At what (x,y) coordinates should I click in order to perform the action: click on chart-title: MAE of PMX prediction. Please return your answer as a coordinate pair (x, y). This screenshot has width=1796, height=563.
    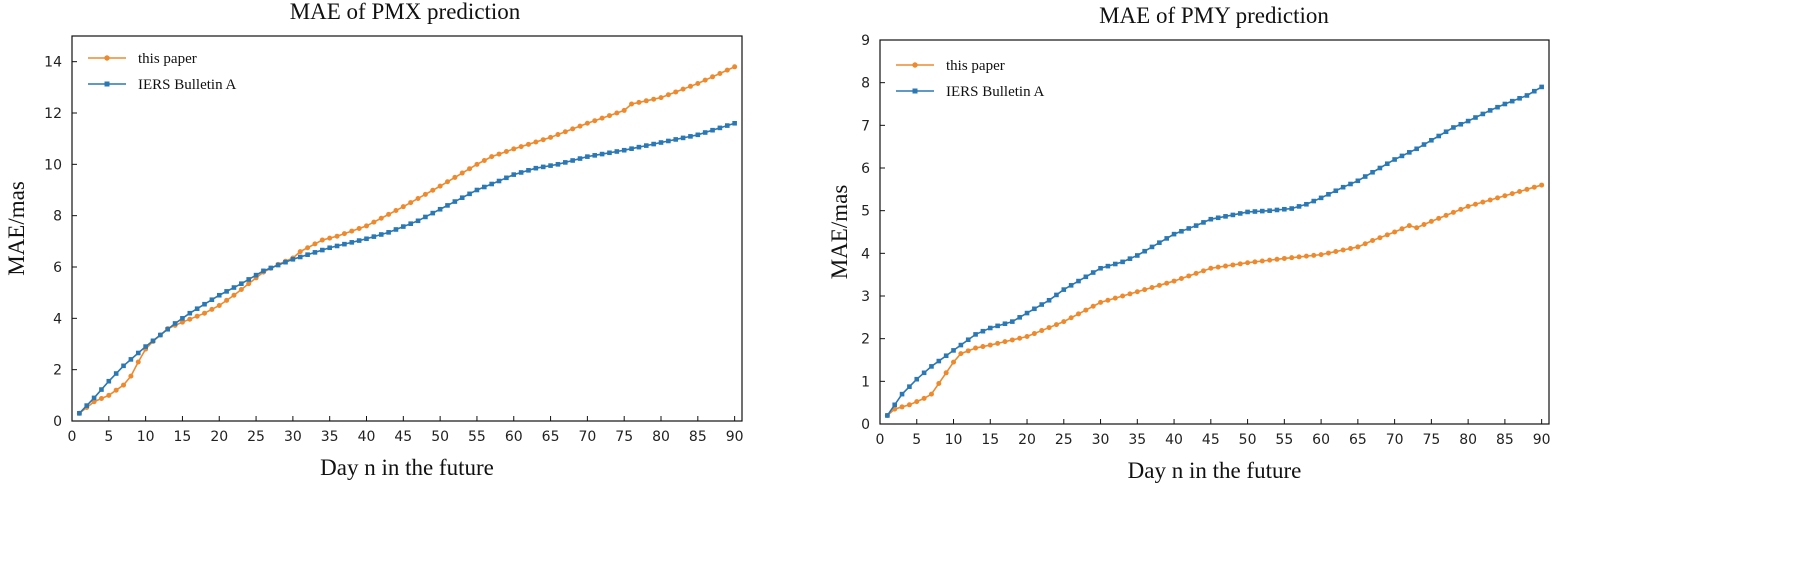
    Looking at the image, I should click on (405, 12).